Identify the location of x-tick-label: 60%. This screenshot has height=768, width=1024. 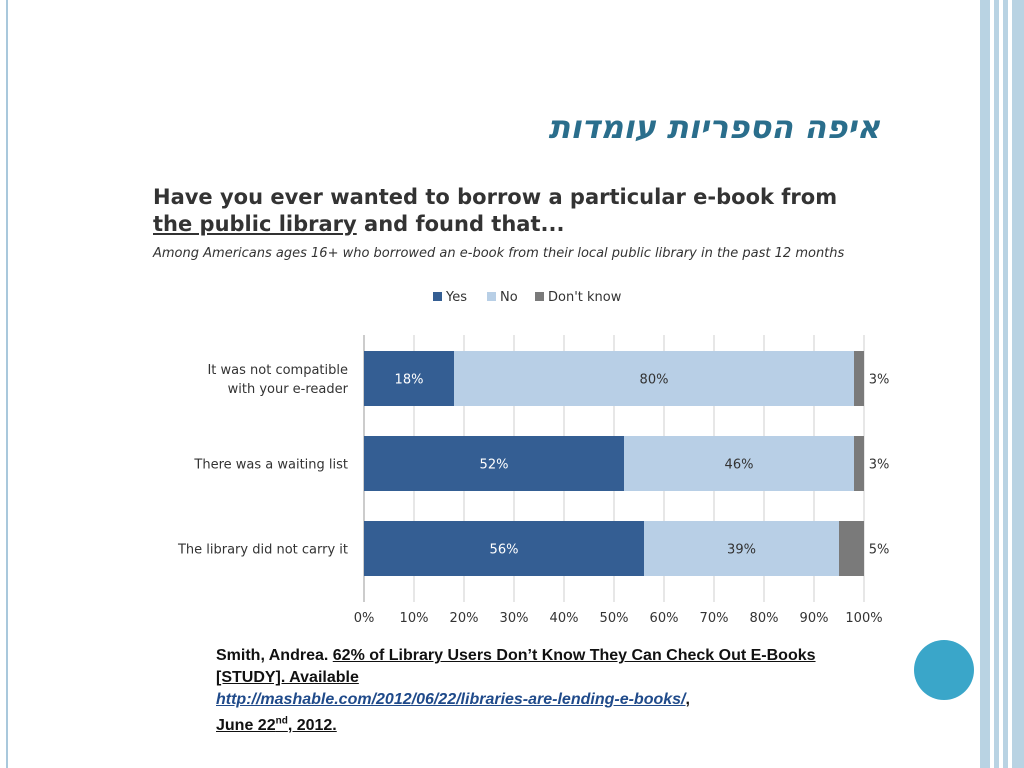
(664, 618).